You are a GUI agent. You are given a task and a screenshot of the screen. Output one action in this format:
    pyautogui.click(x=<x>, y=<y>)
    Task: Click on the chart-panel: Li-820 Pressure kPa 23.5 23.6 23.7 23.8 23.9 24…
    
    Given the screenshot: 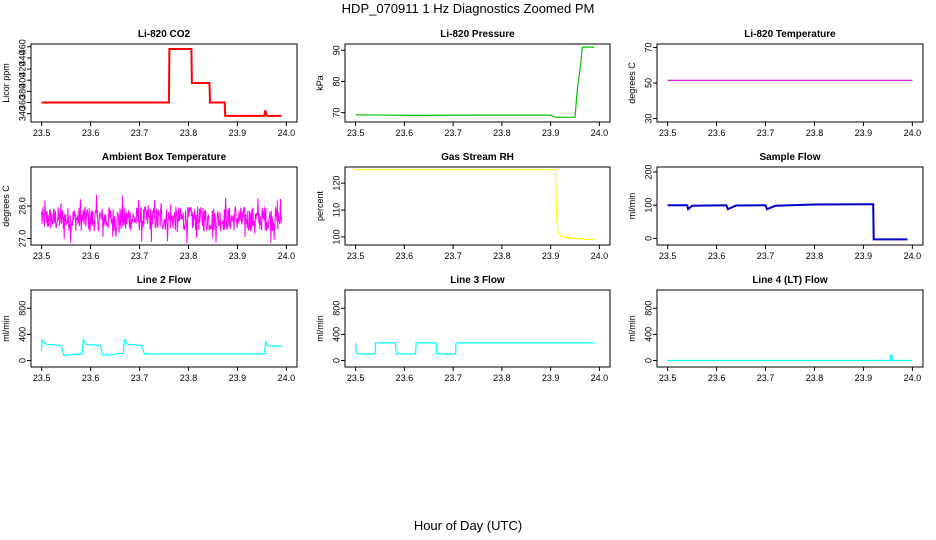 What is the action you would take?
    pyautogui.click(x=463, y=83)
    